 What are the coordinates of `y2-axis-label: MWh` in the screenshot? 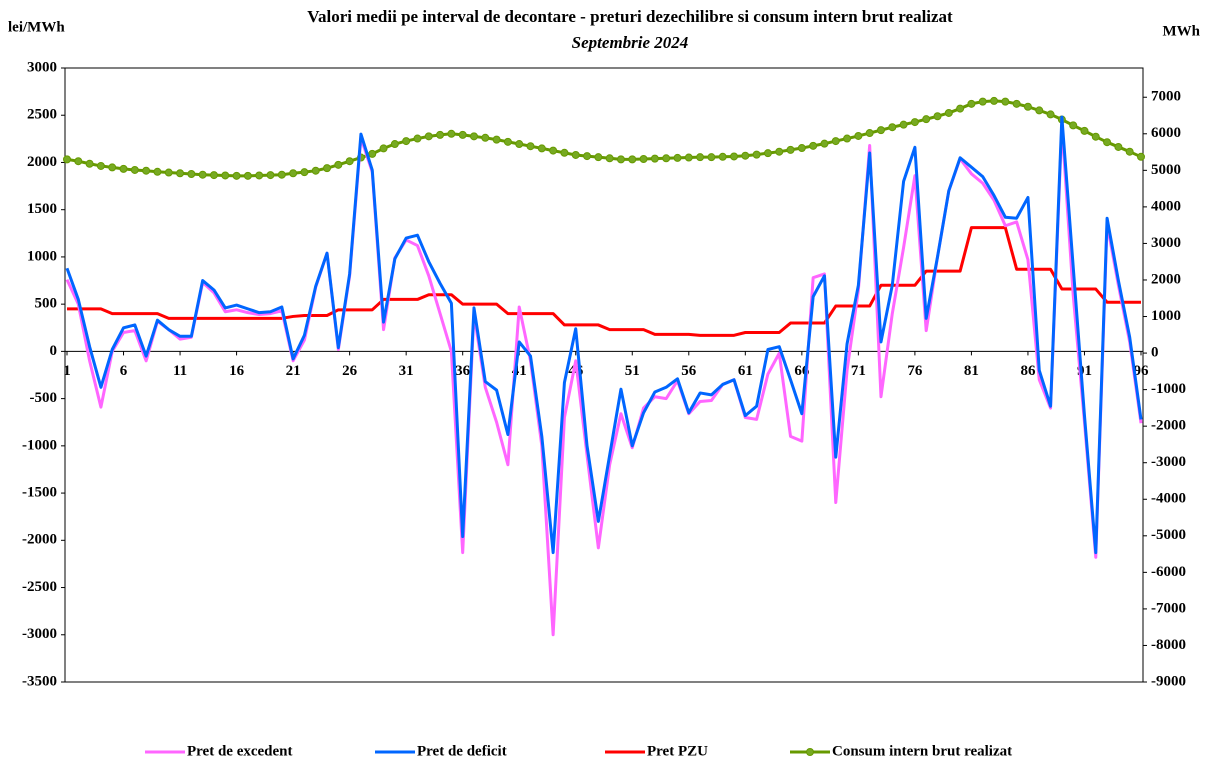 It's located at (1182, 31).